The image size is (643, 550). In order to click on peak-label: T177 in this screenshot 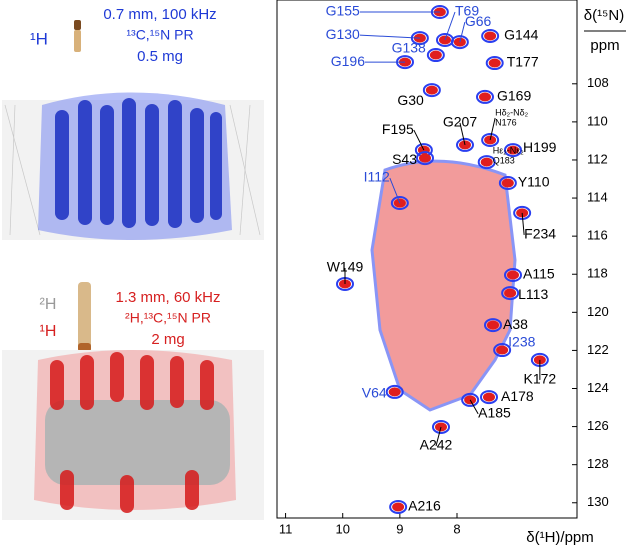, I will do `click(523, 62)`.